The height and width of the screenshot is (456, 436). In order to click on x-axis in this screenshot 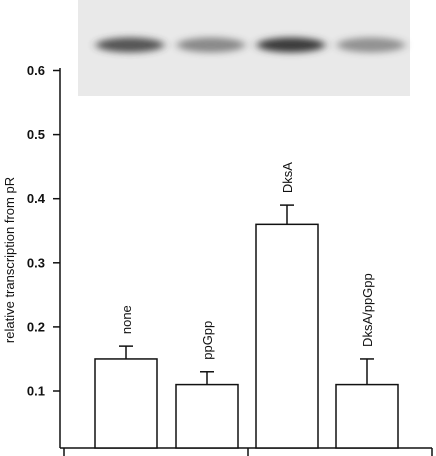, I will do `click(246, 451)`.